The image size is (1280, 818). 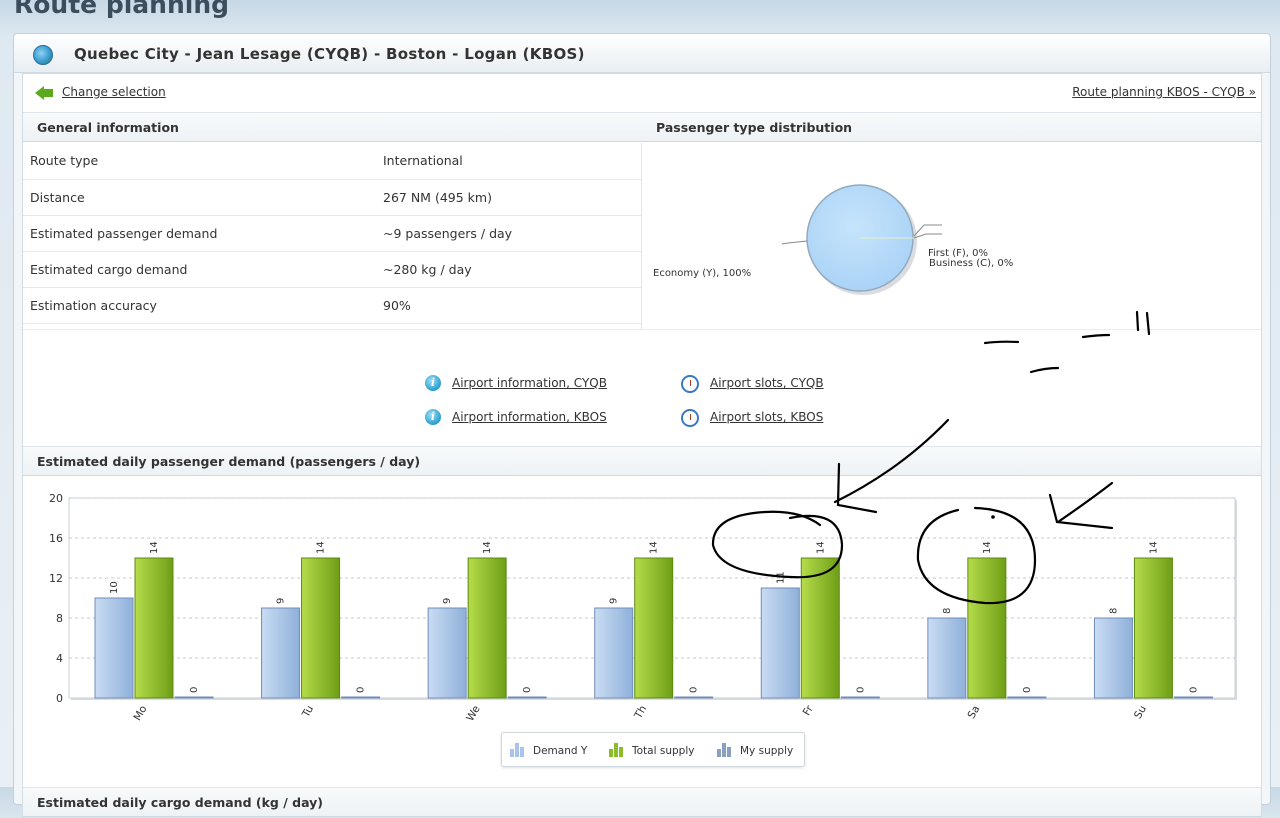 What do you see at coordinates (702, 273) in the screenshot?
I see `pie-label-economy: Economy (Y), 100%` at bounding box center [702, 273].